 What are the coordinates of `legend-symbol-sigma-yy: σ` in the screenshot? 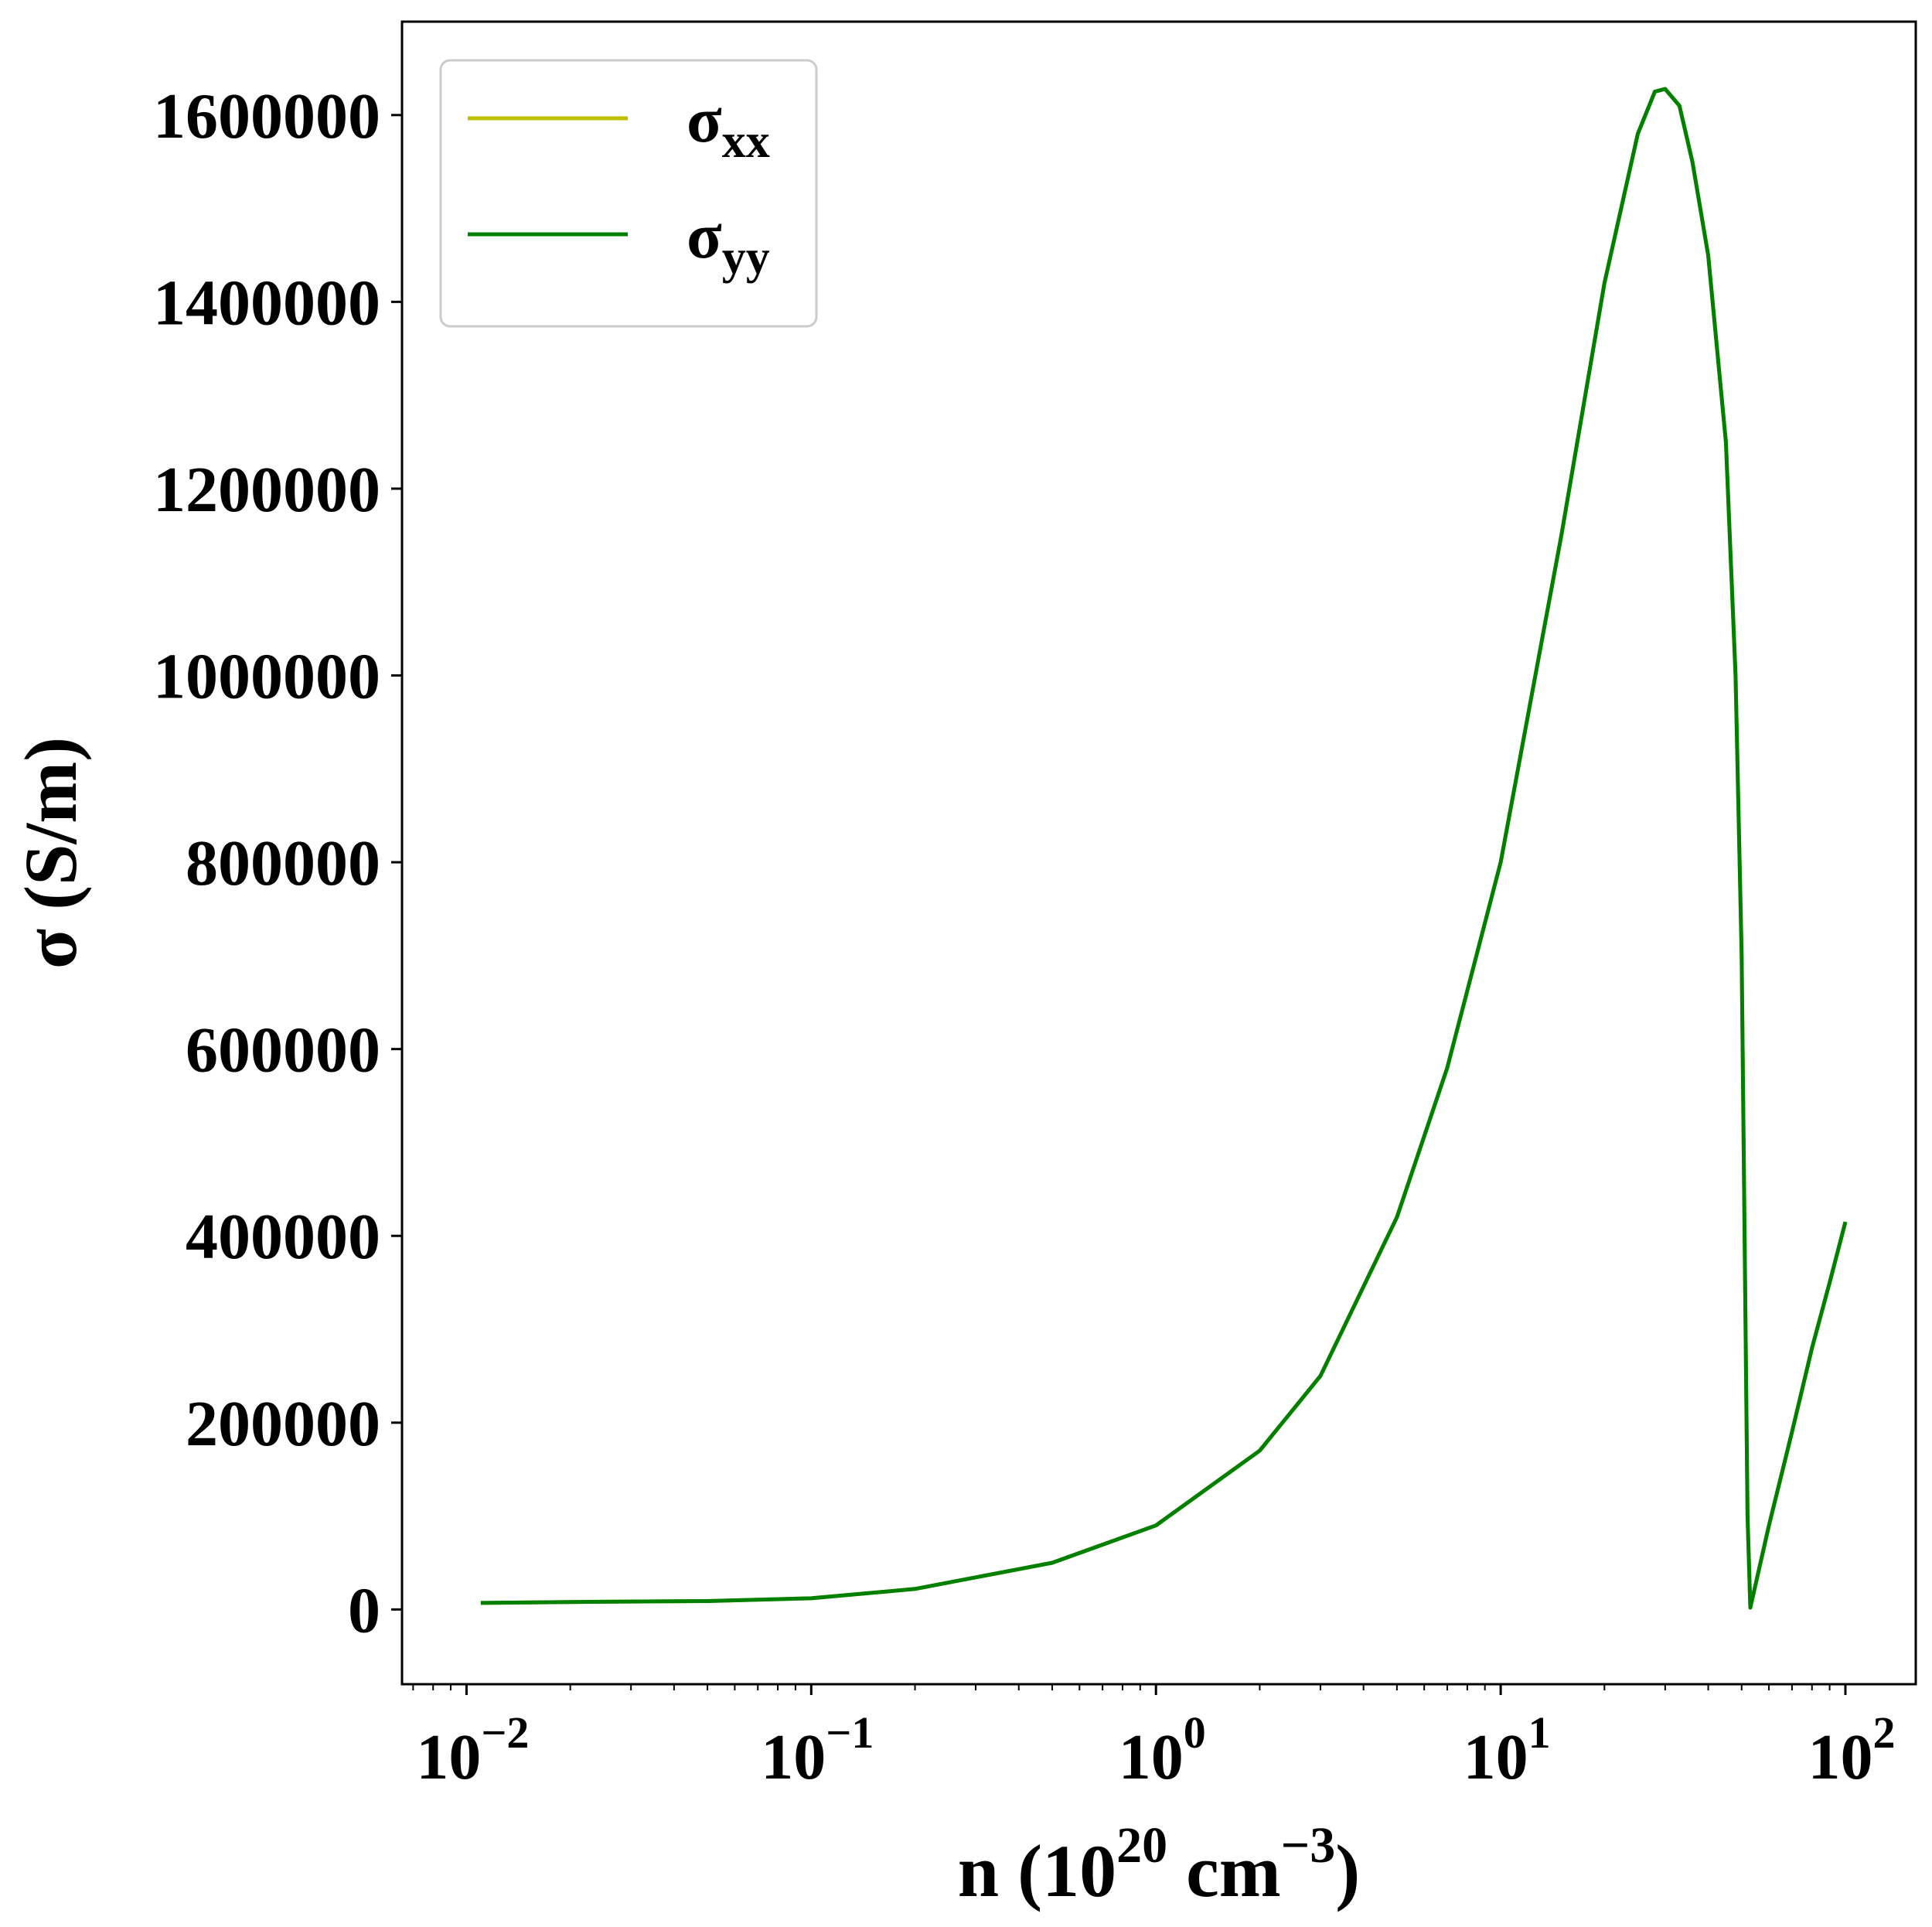 It's located at (704, 236).